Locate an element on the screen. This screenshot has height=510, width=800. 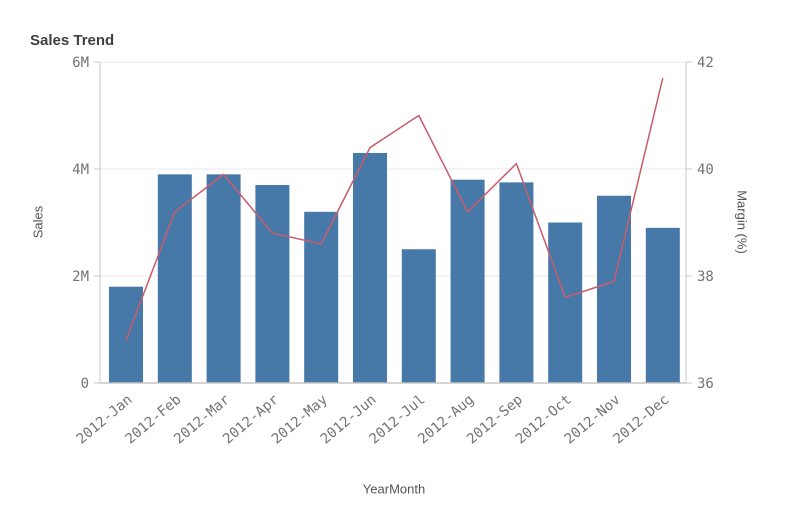
bar-2012-Jun is located at coordinates (370, 267).